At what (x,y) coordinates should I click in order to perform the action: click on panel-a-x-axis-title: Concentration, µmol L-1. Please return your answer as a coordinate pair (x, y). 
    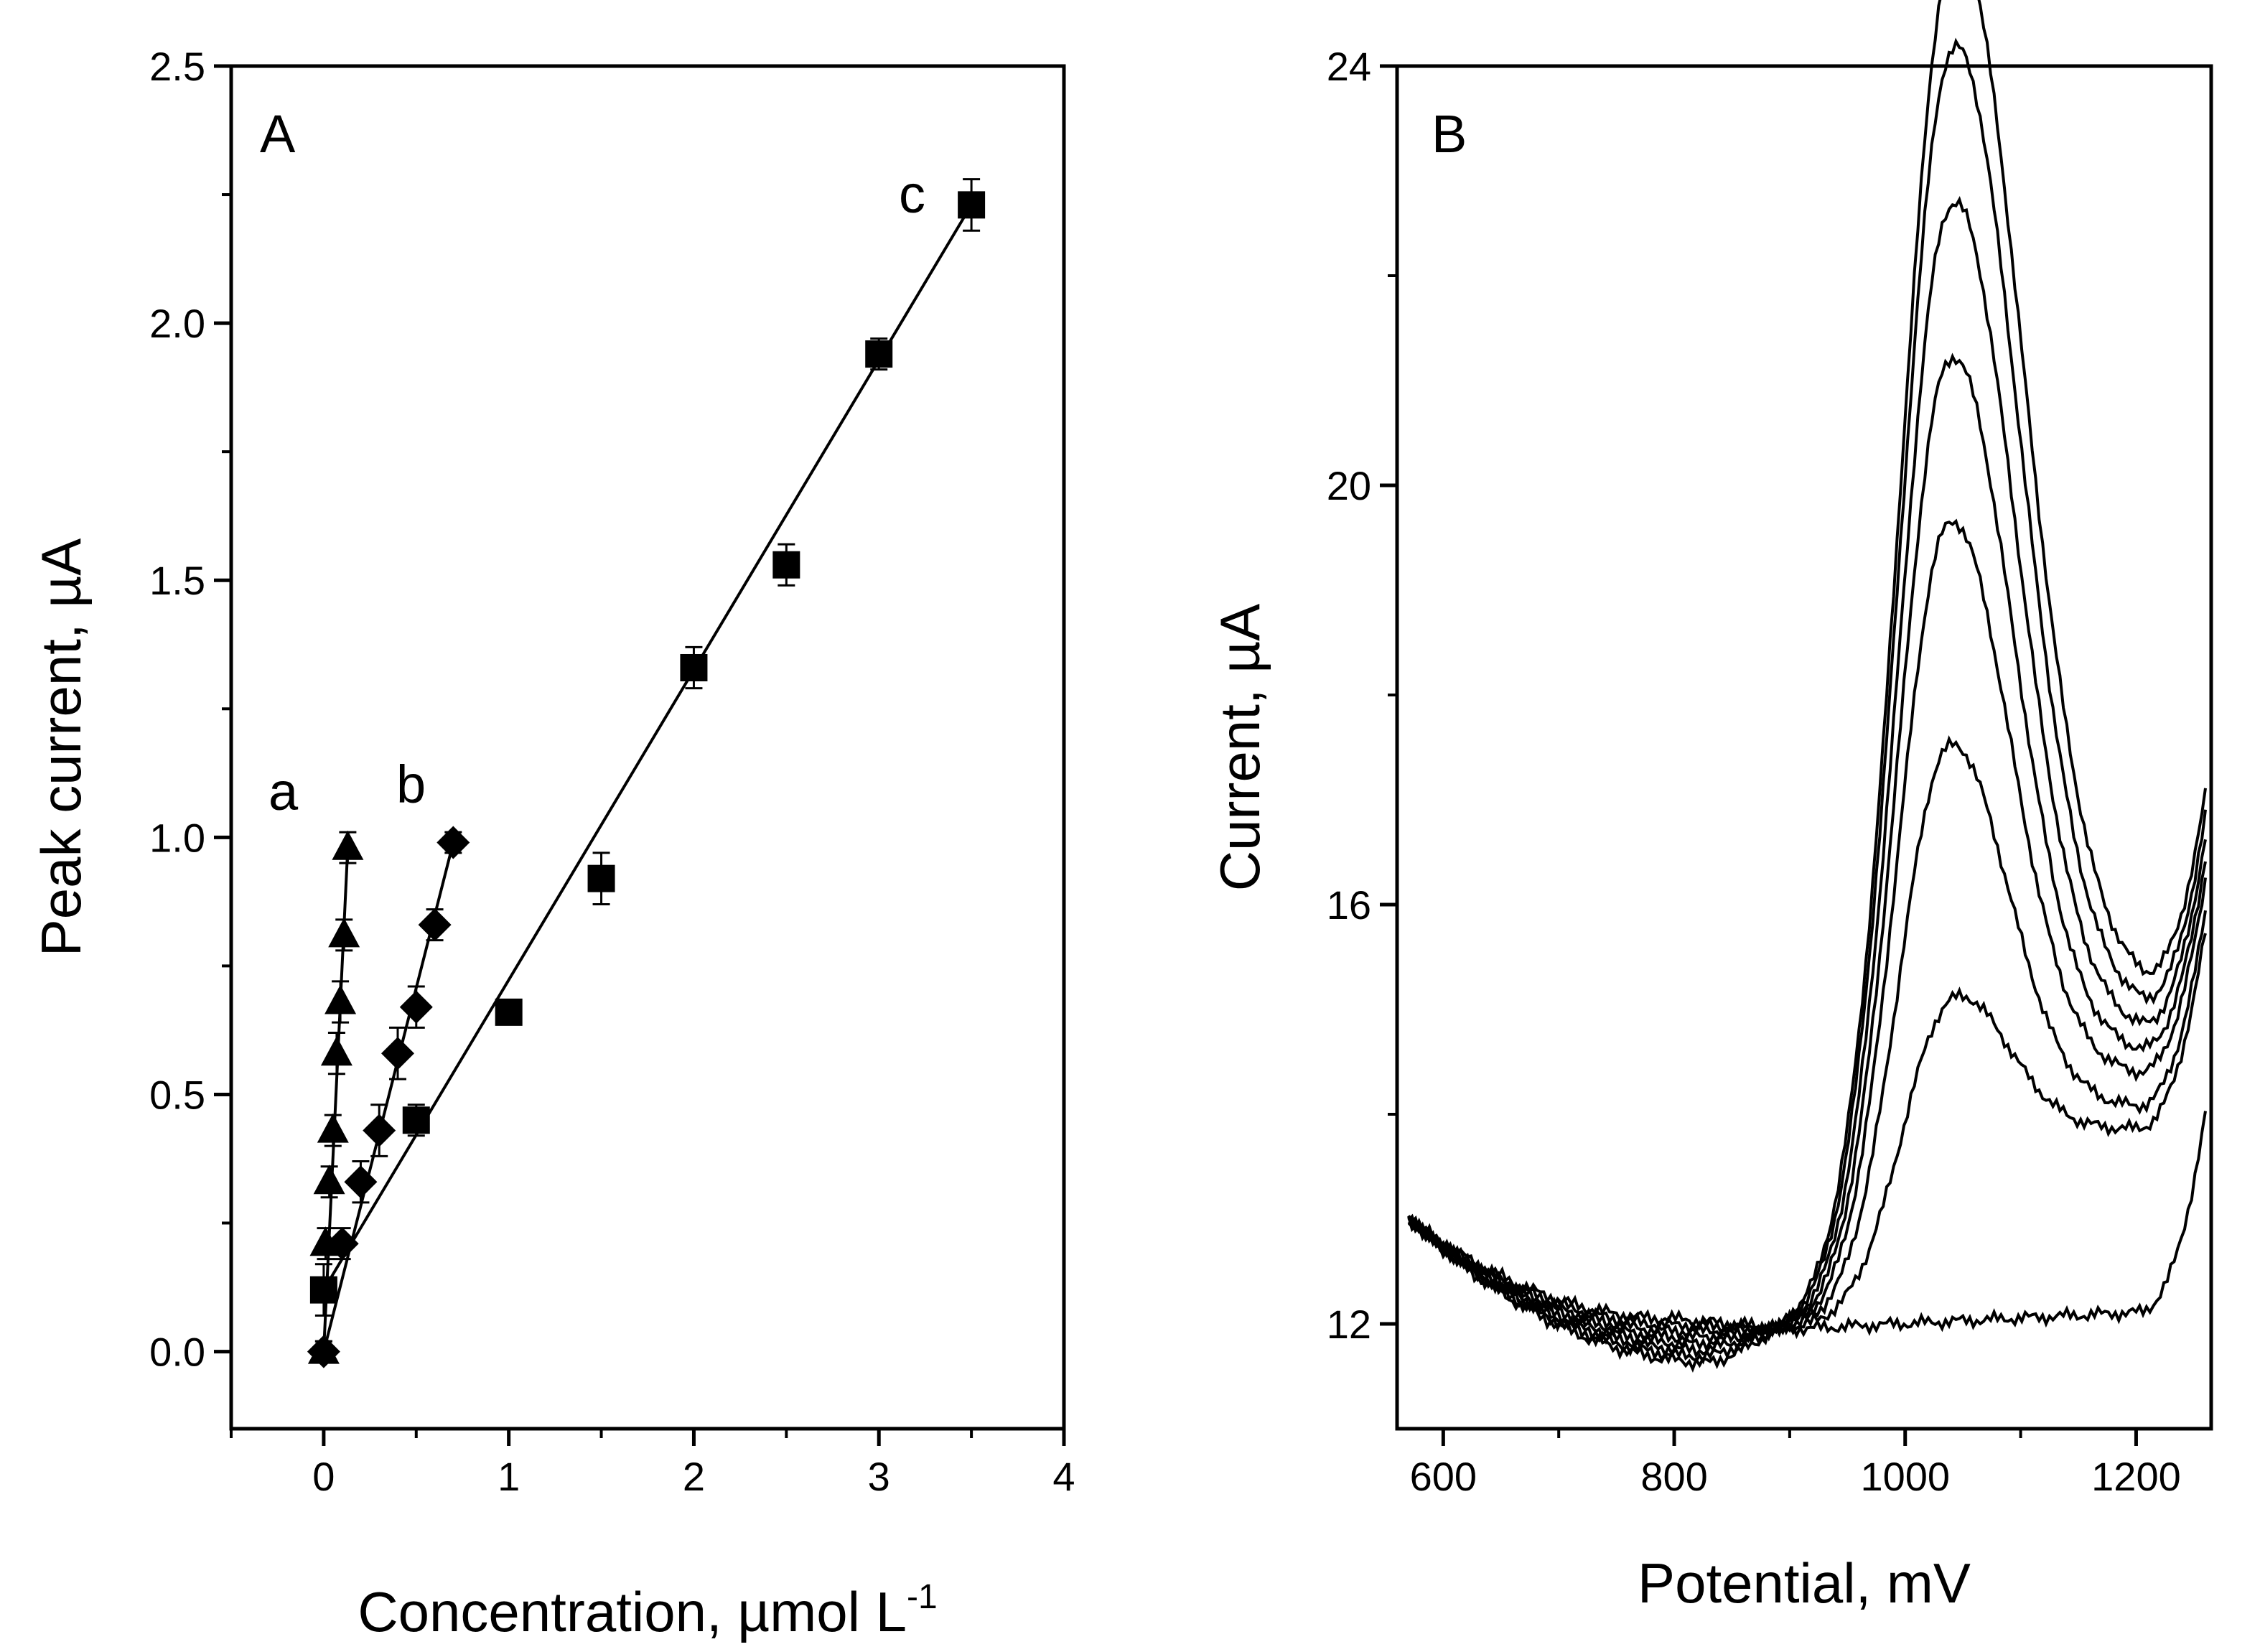
    Looking at the image, I should click on (647, 1610).